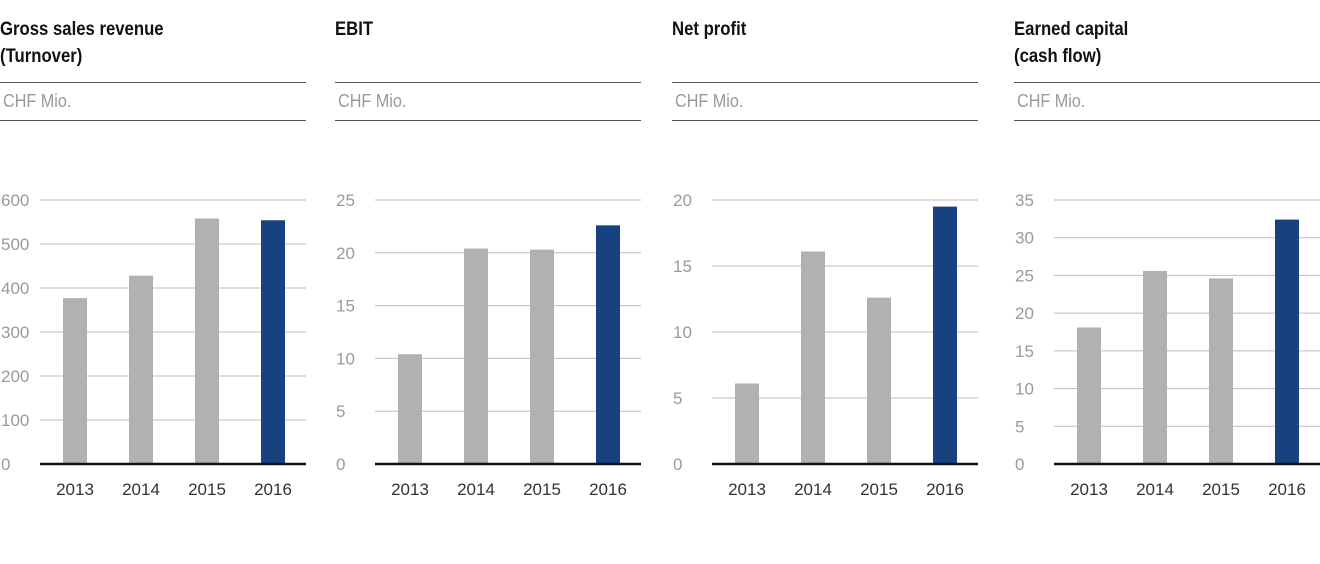 Image resolution: width=1320 pixels, height=564 pixels. What do you see at coordinates (1155, 43) in the screenshot?
I see `chart-title: Earned capital (cash flow)` at bounding box center [1155, 43].